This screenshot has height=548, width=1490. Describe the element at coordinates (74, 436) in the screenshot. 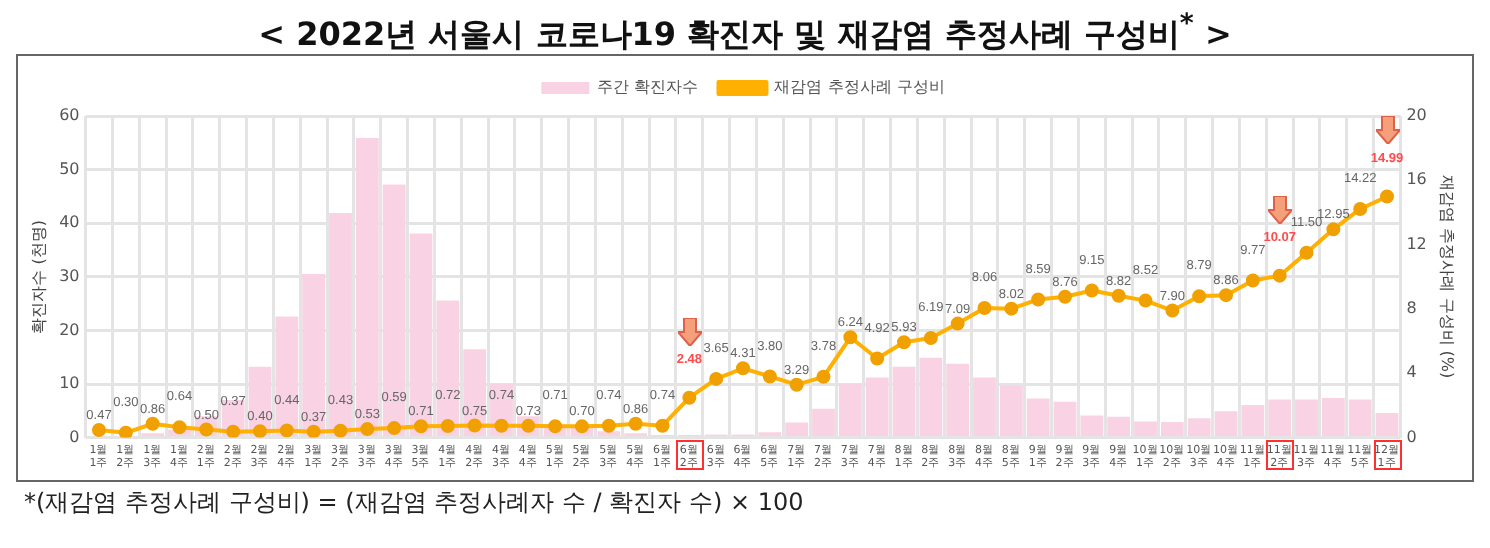

I see `y-tick-label: 0` at that location.